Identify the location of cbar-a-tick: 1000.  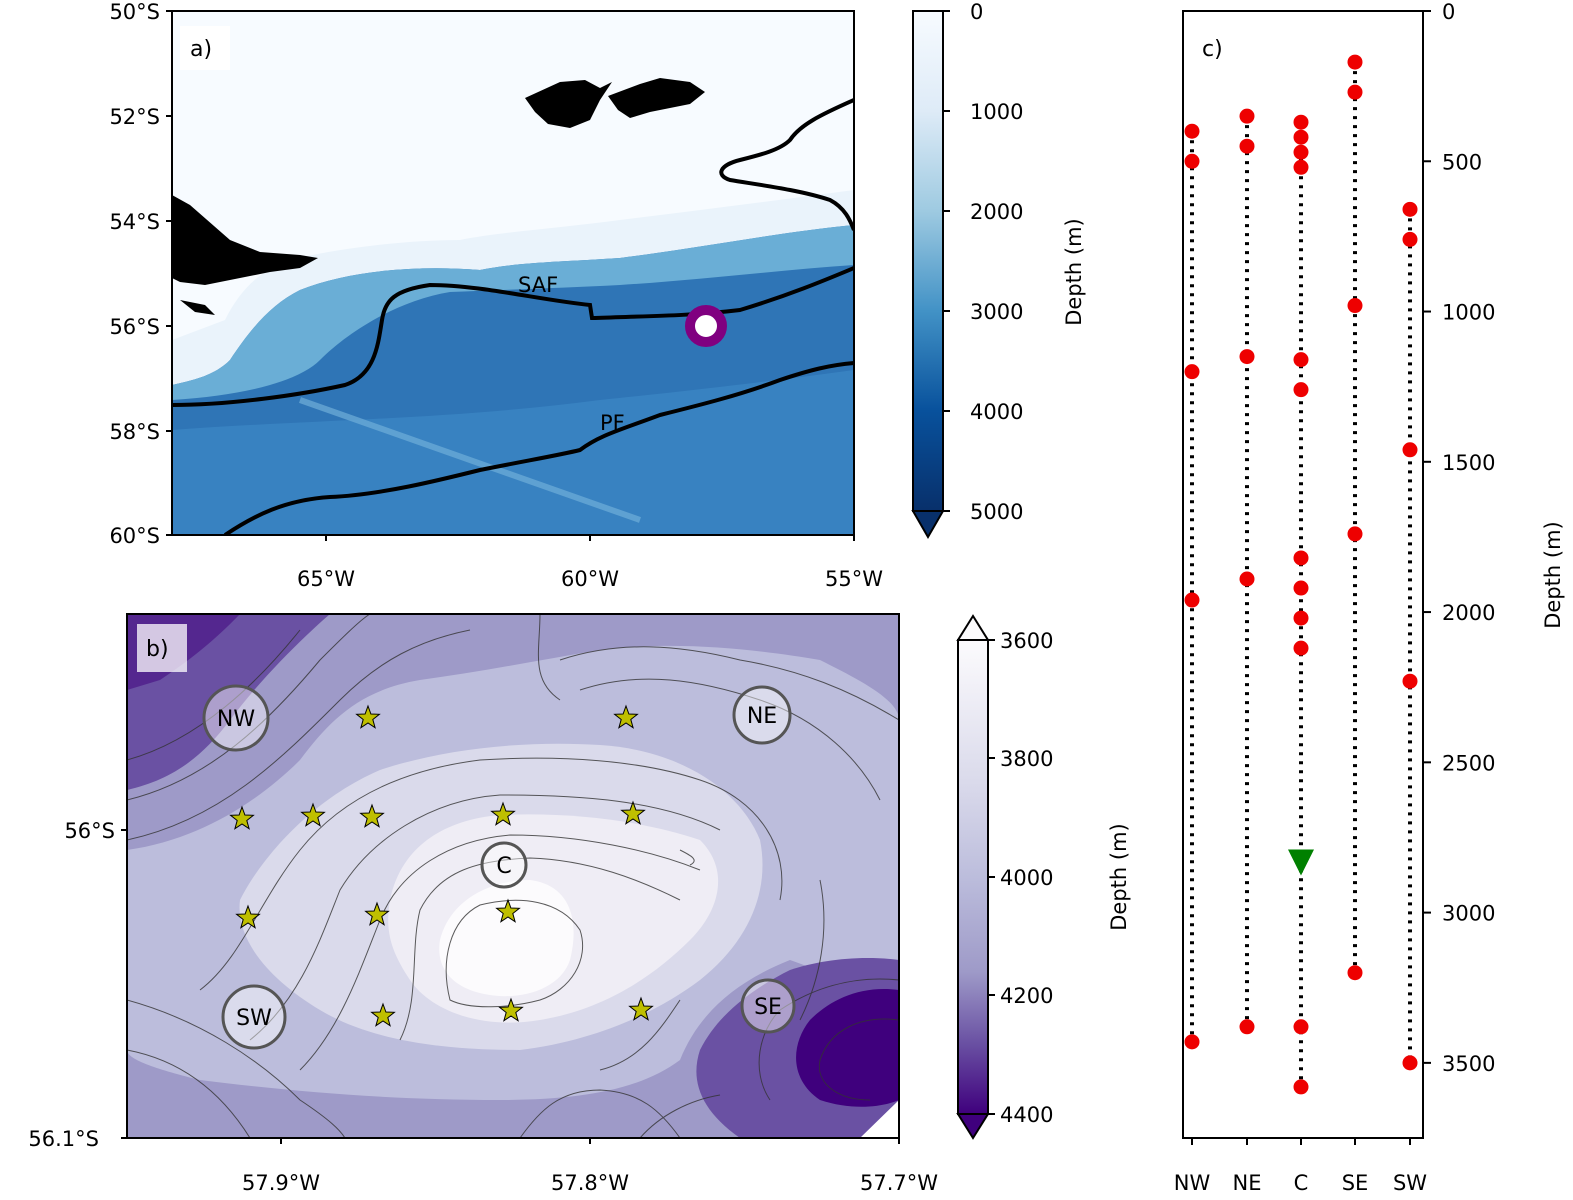
(996, 112).